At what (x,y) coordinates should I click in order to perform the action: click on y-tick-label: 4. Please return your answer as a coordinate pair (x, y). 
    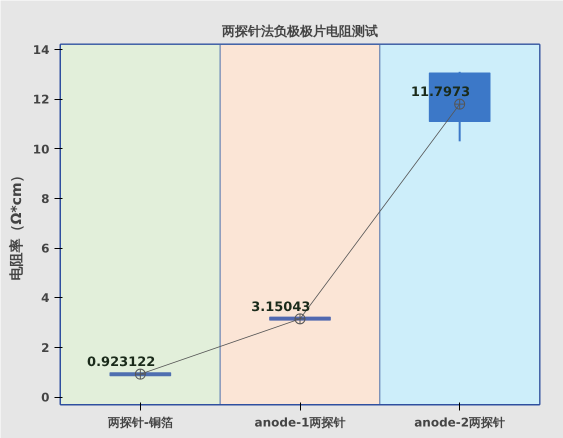
    Looking at the image, I should click on (45, 298).